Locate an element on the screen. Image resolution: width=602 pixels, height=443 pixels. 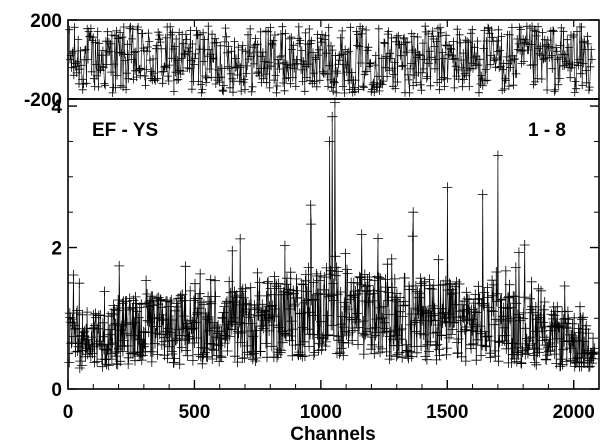
top-panel-data is located at coordinates (330, 59).